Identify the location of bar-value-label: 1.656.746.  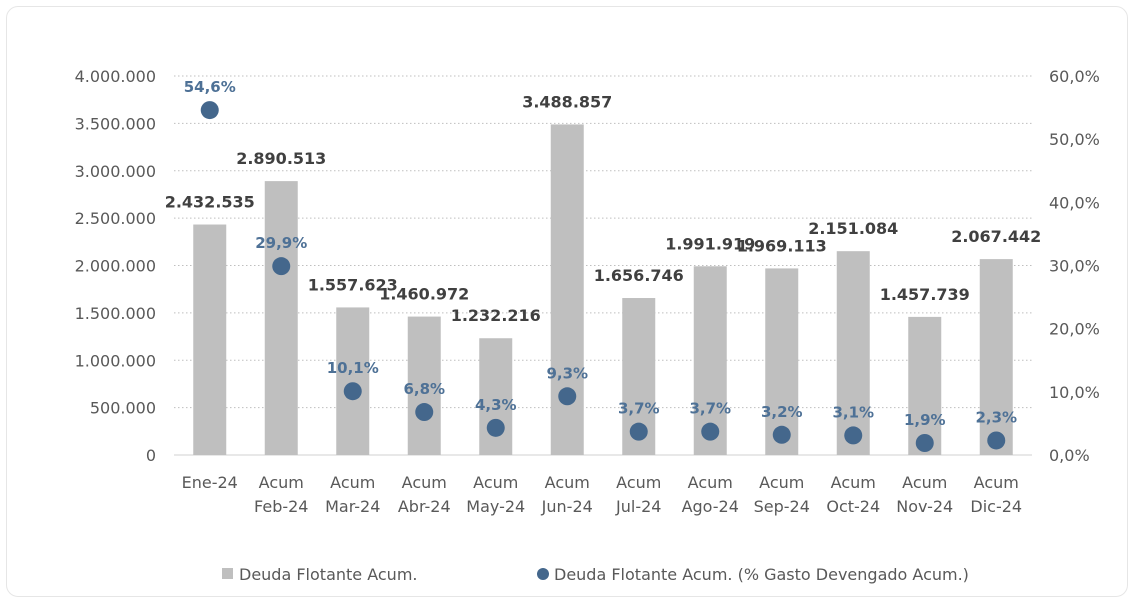
(639, 275).